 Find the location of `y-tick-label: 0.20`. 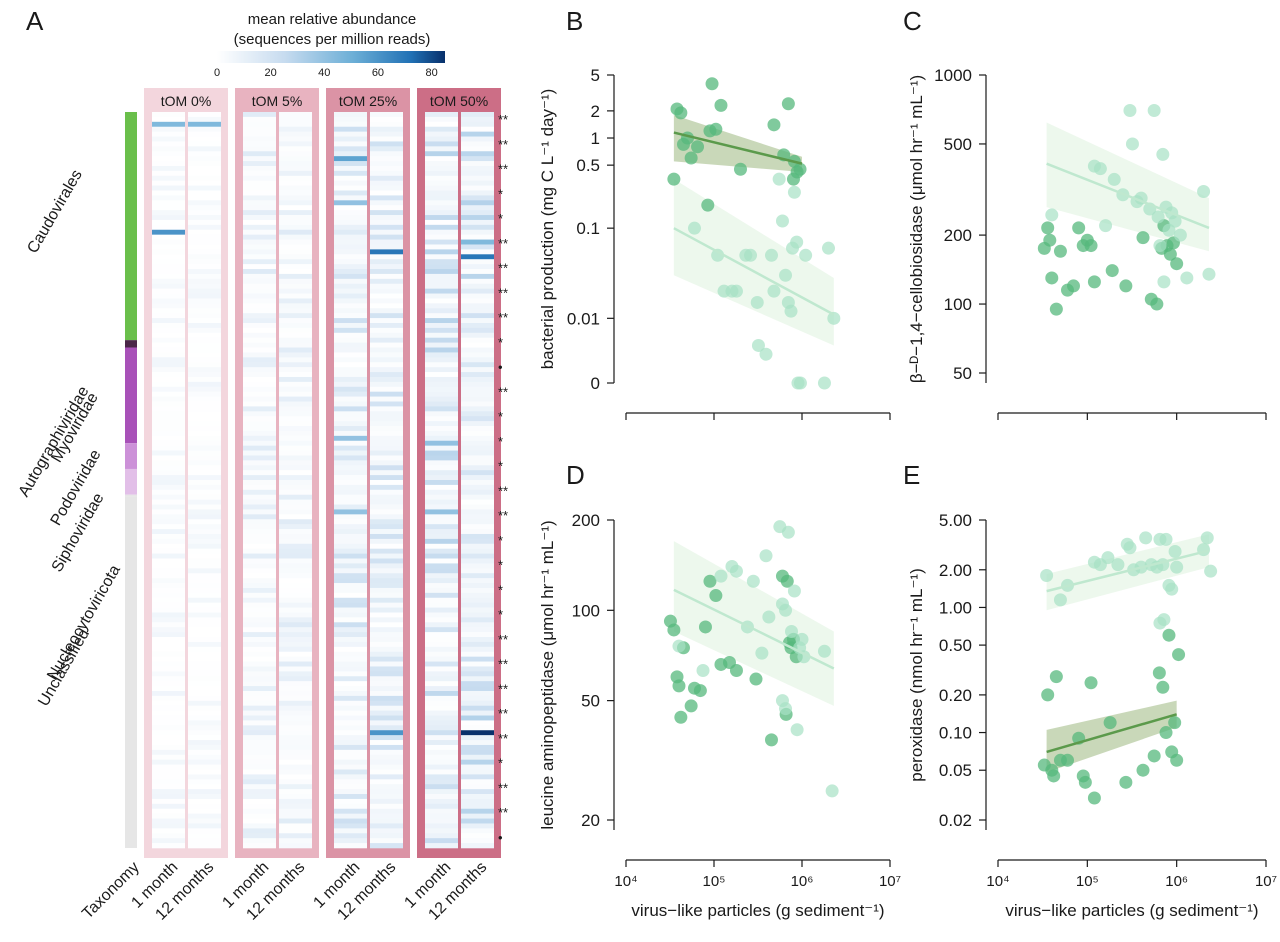

y-tick-label: 0.20 is located at coordinates (955, 695).